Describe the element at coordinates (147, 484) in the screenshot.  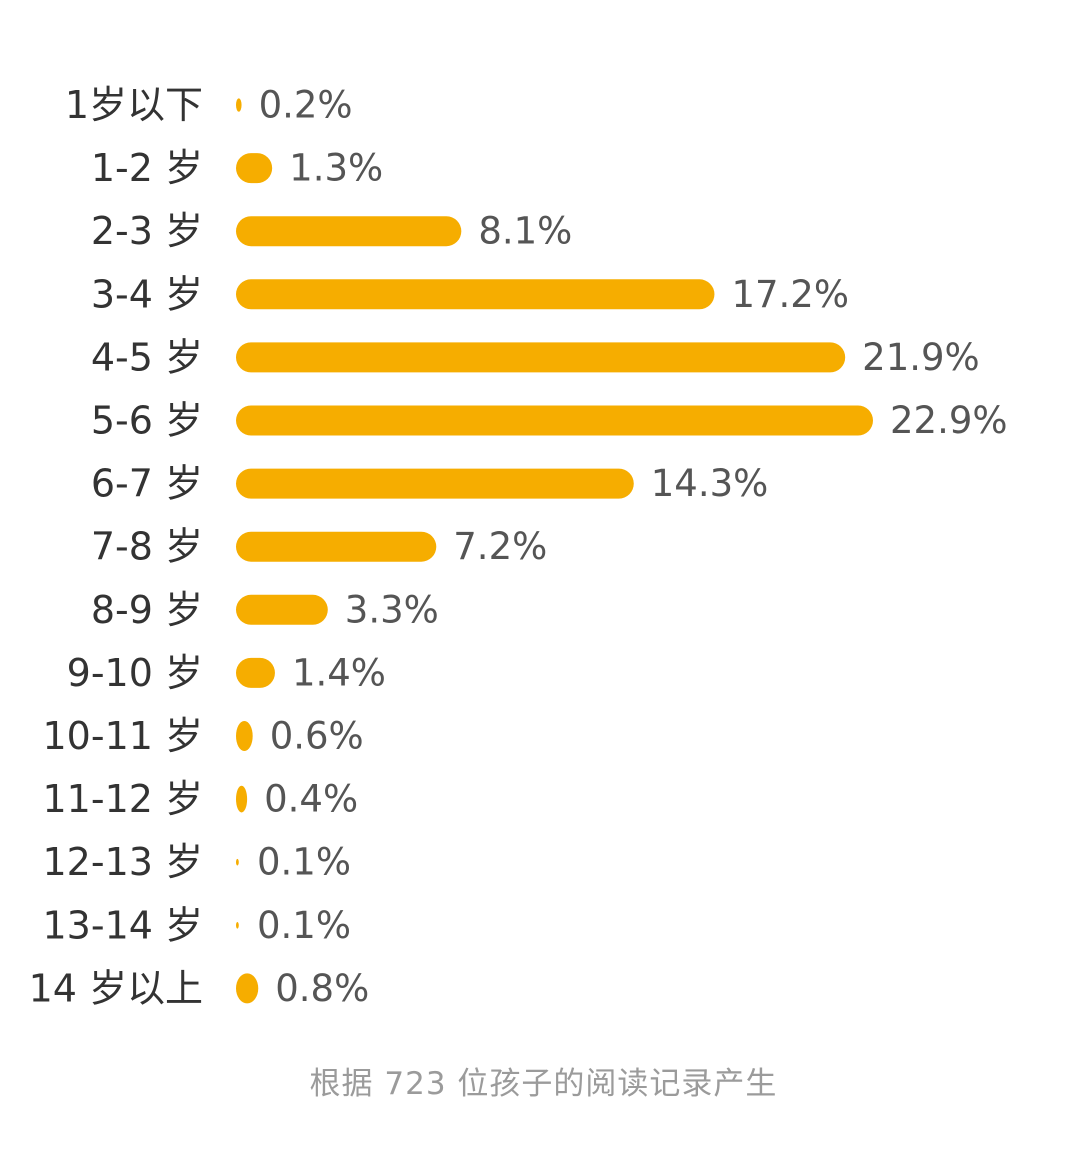
I see `category-label: 6-7 岁` at that location.